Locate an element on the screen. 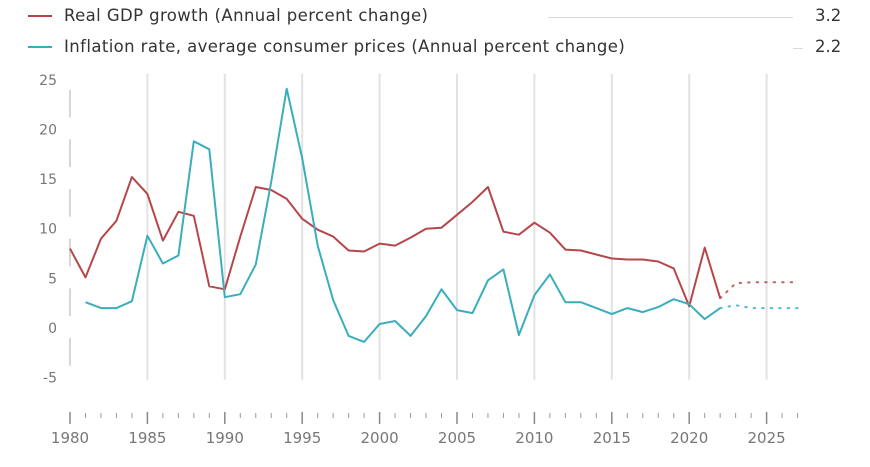 Image resolution: width=870 pixels, height=467 pixels. x-tick-label: 2005 is located at coordinates (457, 438).